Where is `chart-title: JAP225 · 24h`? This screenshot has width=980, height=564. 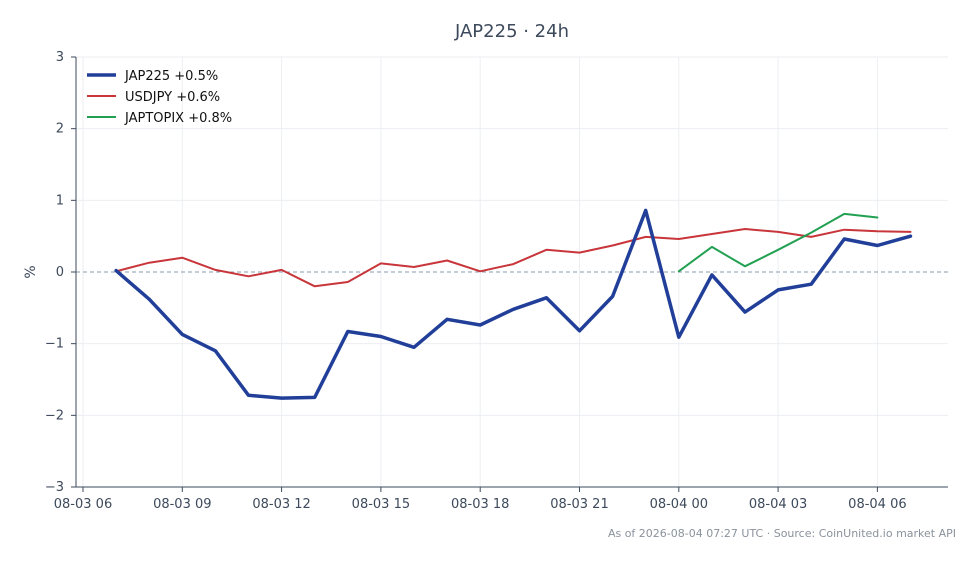
chart-title: JAP225 · 24h is located at coordinates (511, 31).